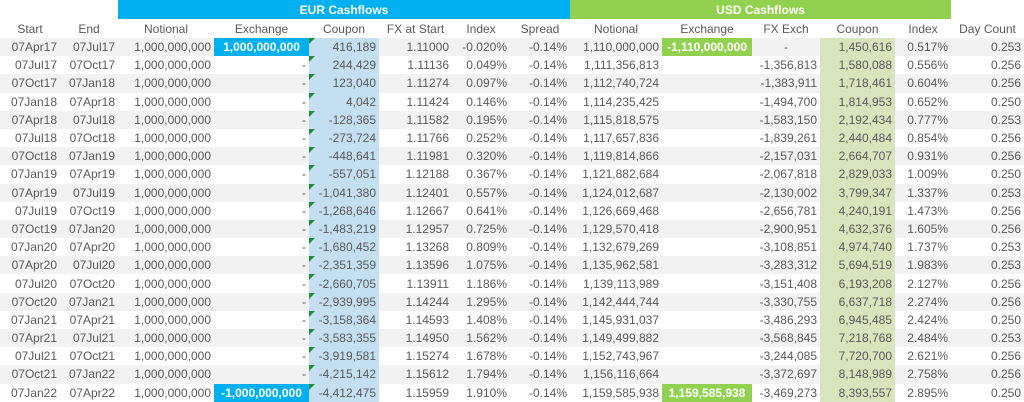 Image resolution: width=1024 pixels, height=402 pixels. I want to click on cell-usd-coupon: 5,694,519, so click(857, 265).